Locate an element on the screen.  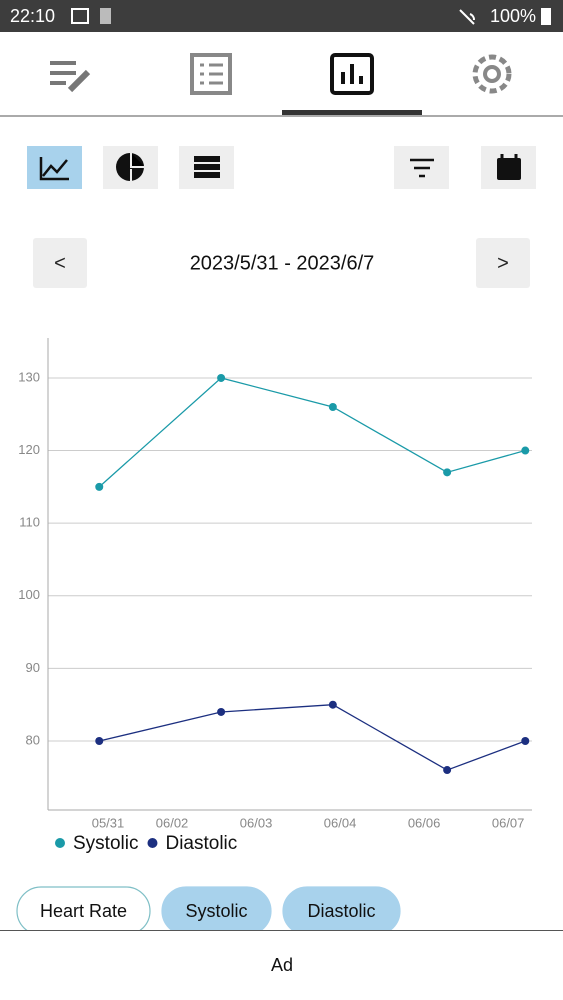
prev-button is located at coordinates (60, 263).